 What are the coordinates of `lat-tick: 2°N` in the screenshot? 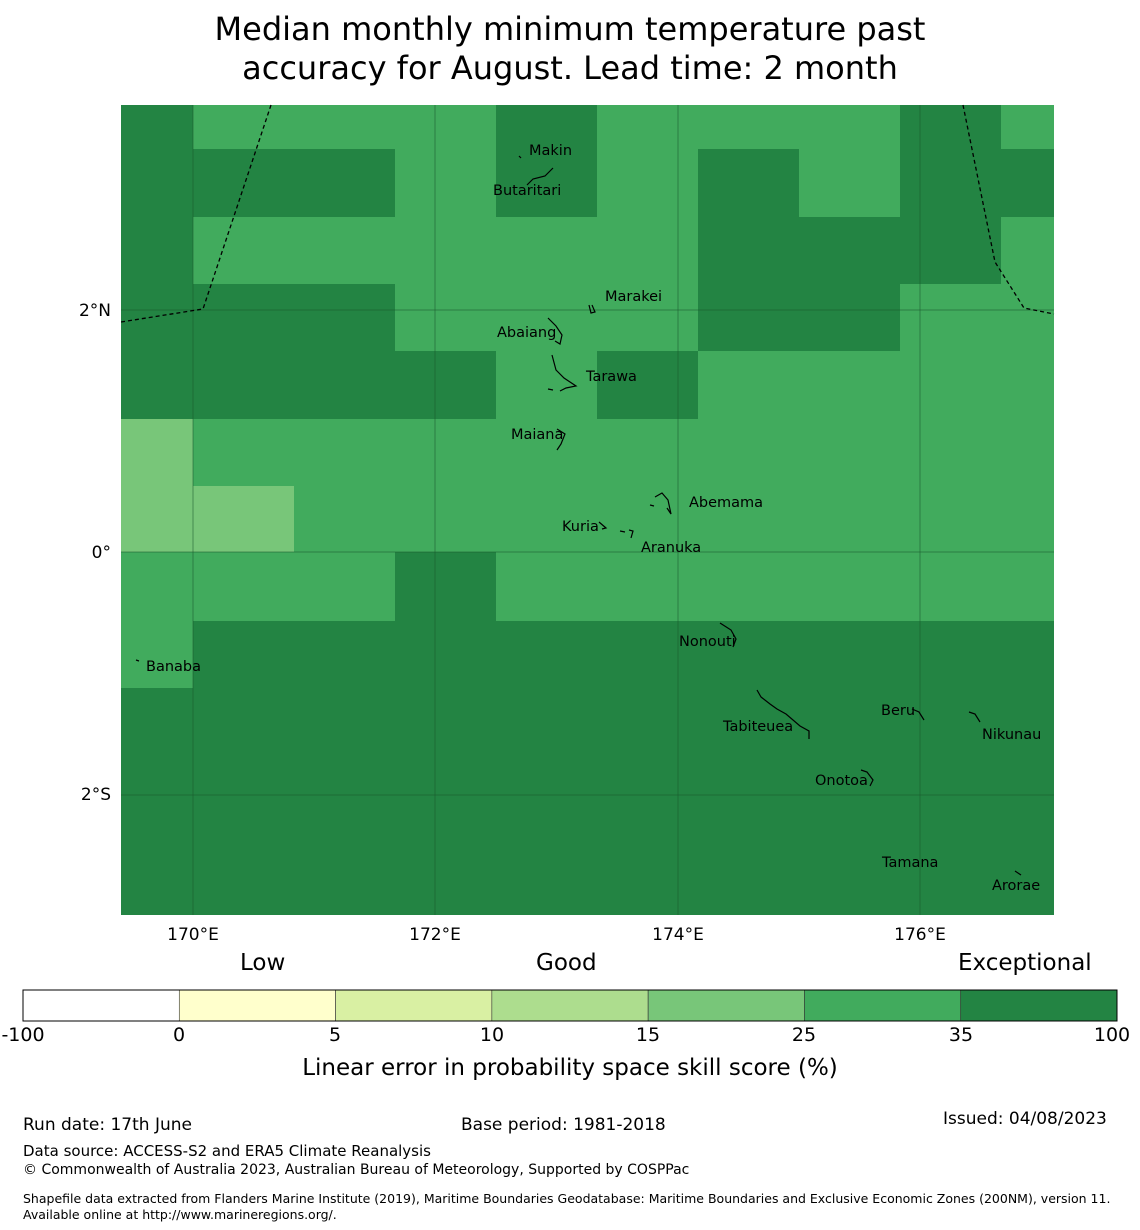 It's located at (95, 311).